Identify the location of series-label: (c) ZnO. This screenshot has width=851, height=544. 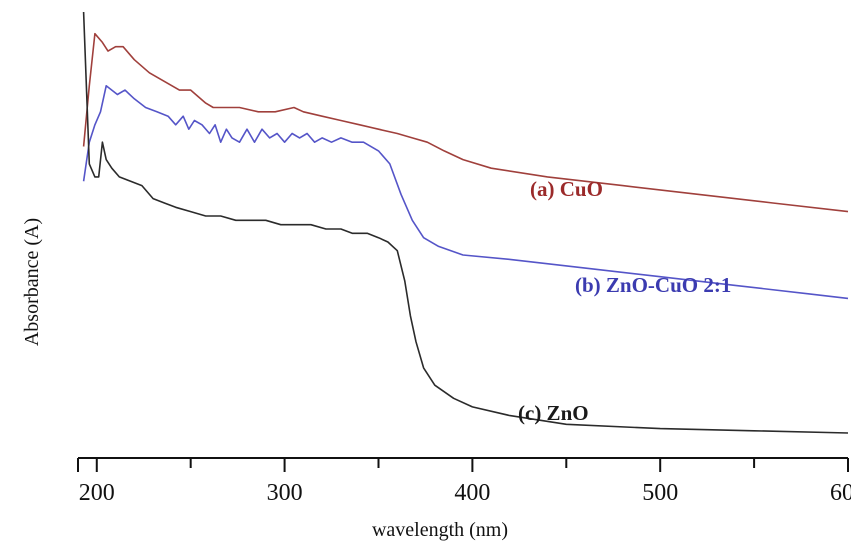
(553, 413).